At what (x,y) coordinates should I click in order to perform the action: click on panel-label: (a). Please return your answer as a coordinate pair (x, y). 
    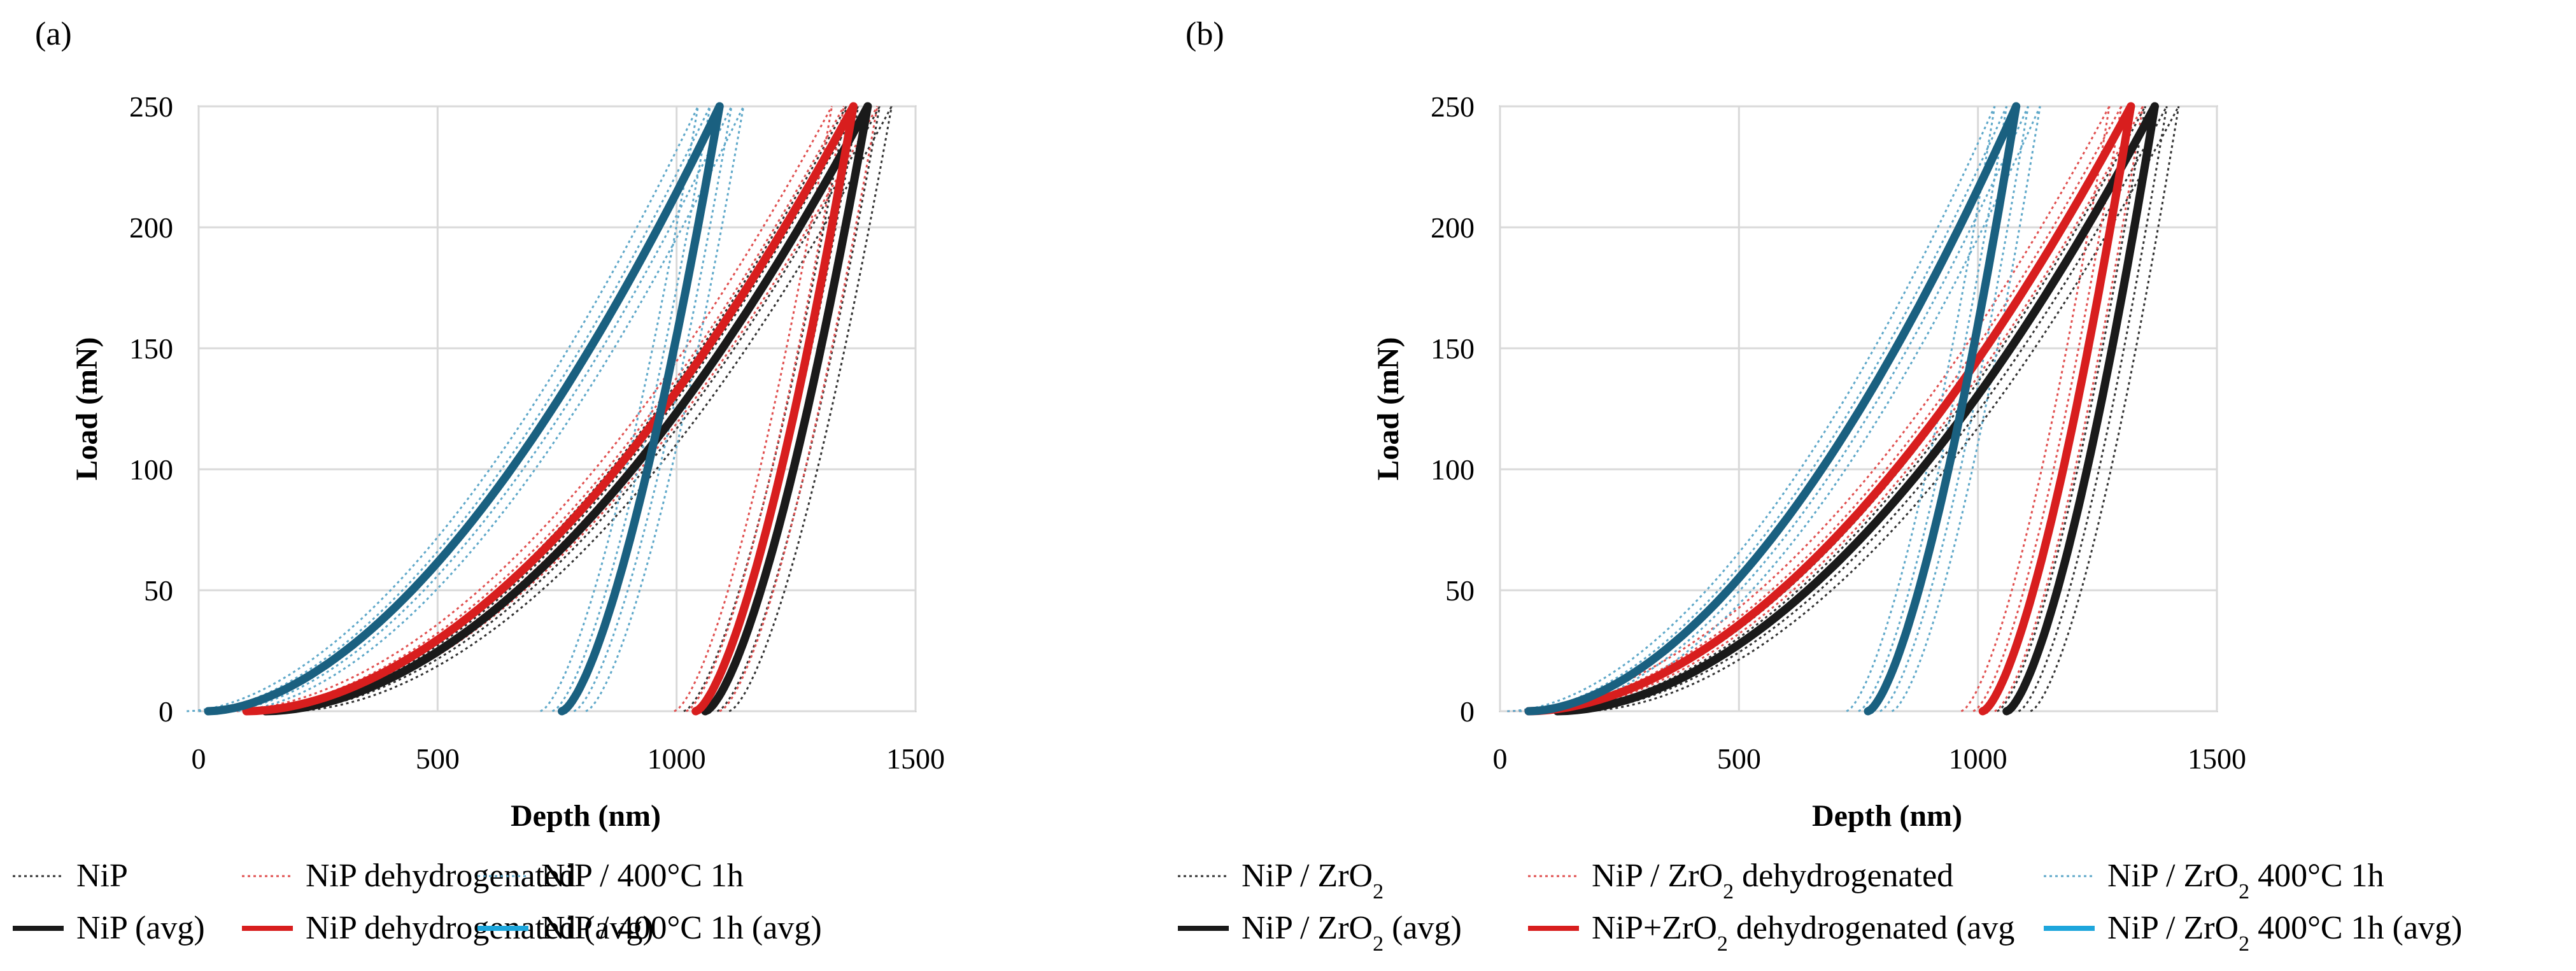
    Looking at the image, I should click on (53, 34).